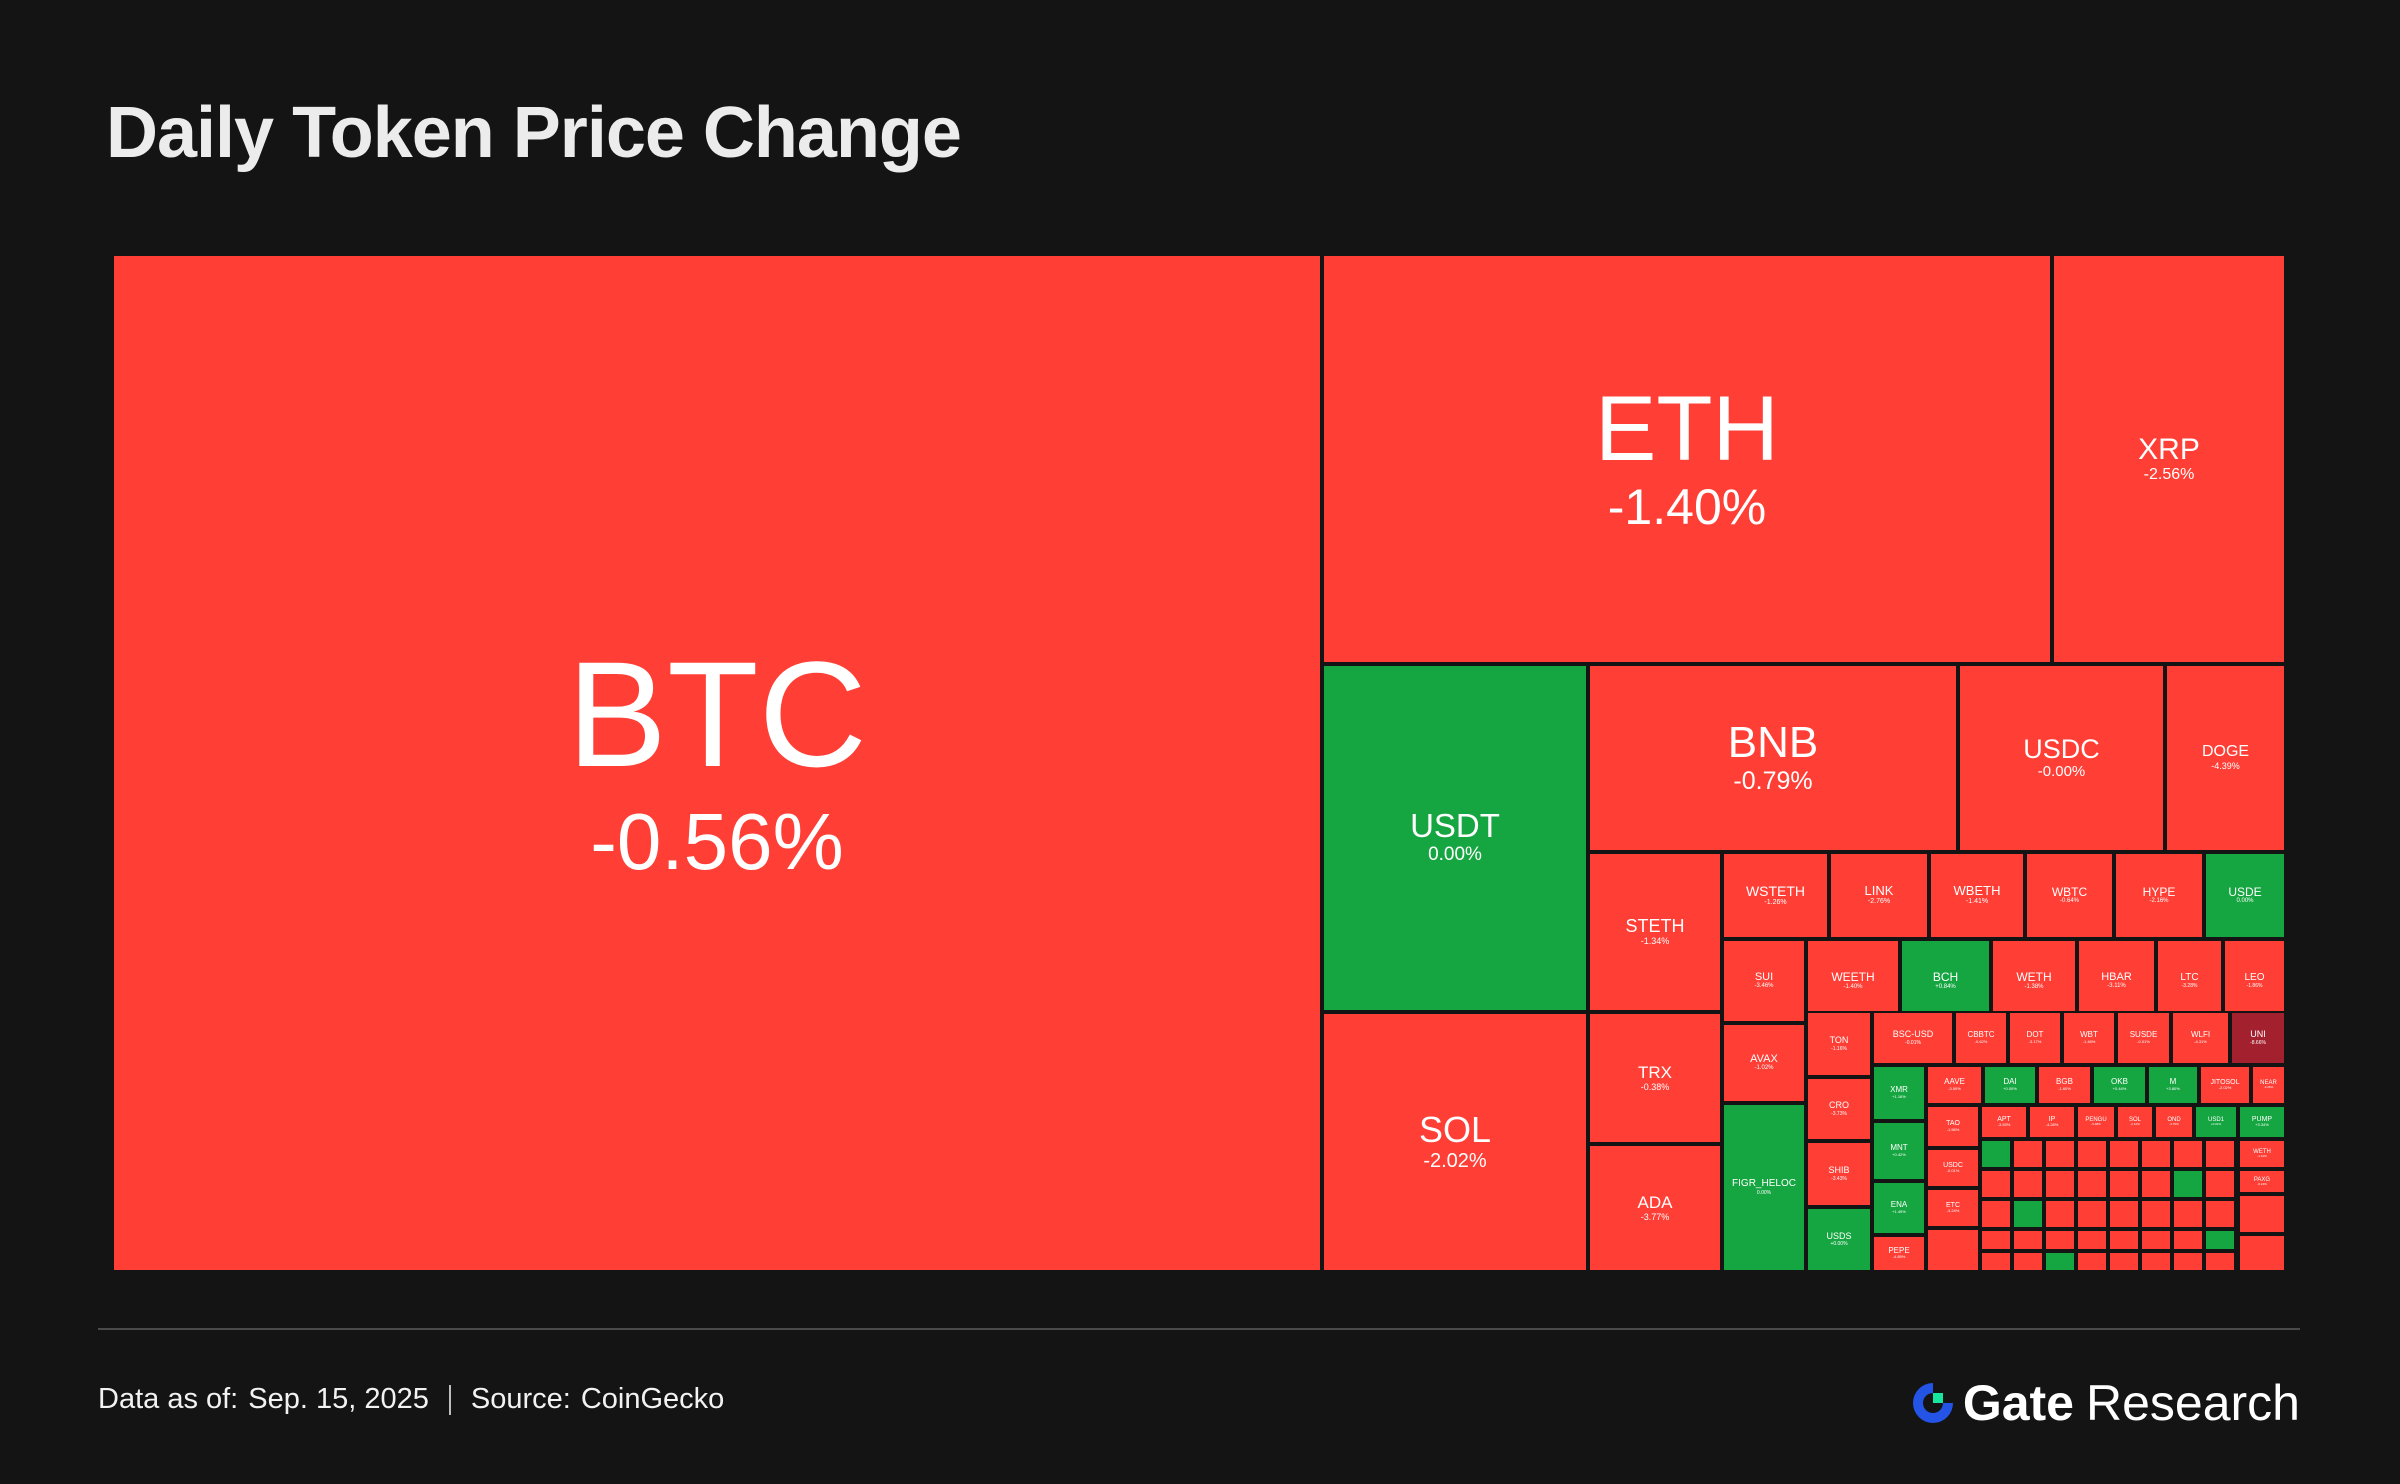  What do you see at coordinates (1954, 1088) in the screenshot?
I see `tile-change: -3.50%` at bounding box center [1954, 1088].